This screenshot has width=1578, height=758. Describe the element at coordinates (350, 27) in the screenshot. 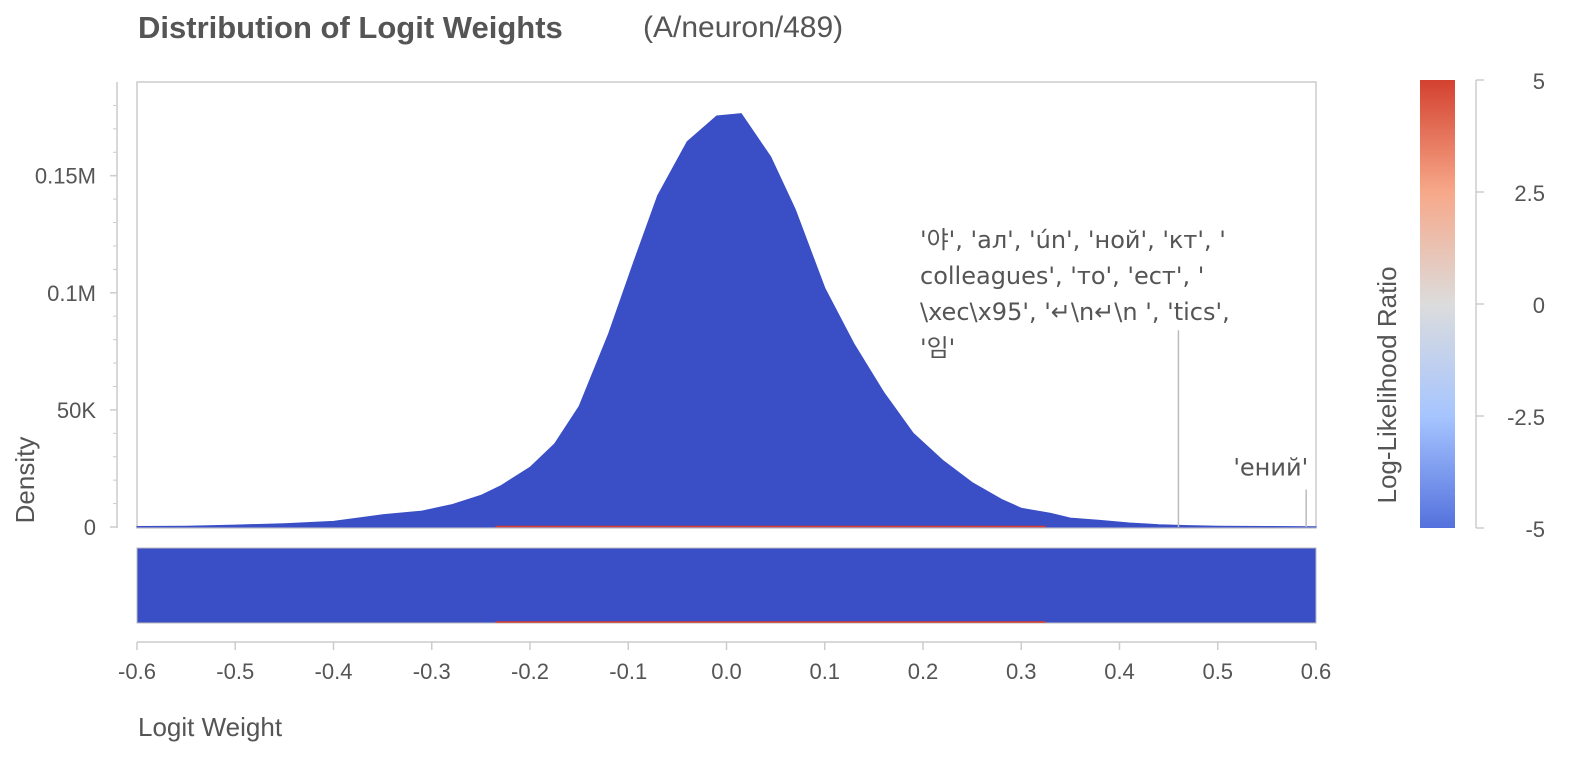

I see `chart-title: Distribution of Logit Weights` at that location.